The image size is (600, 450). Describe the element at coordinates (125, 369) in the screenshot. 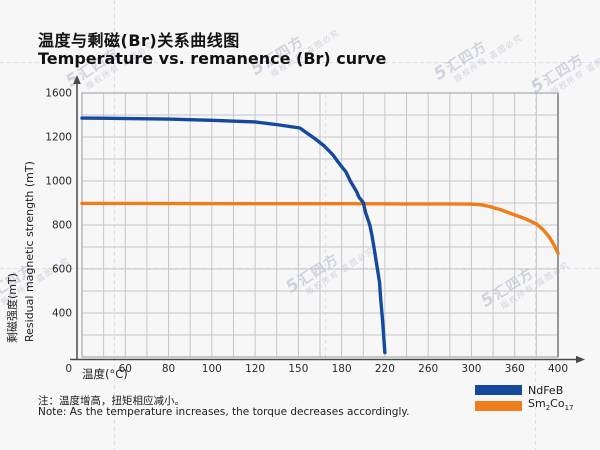

I see `svg-text: 60` at that location.